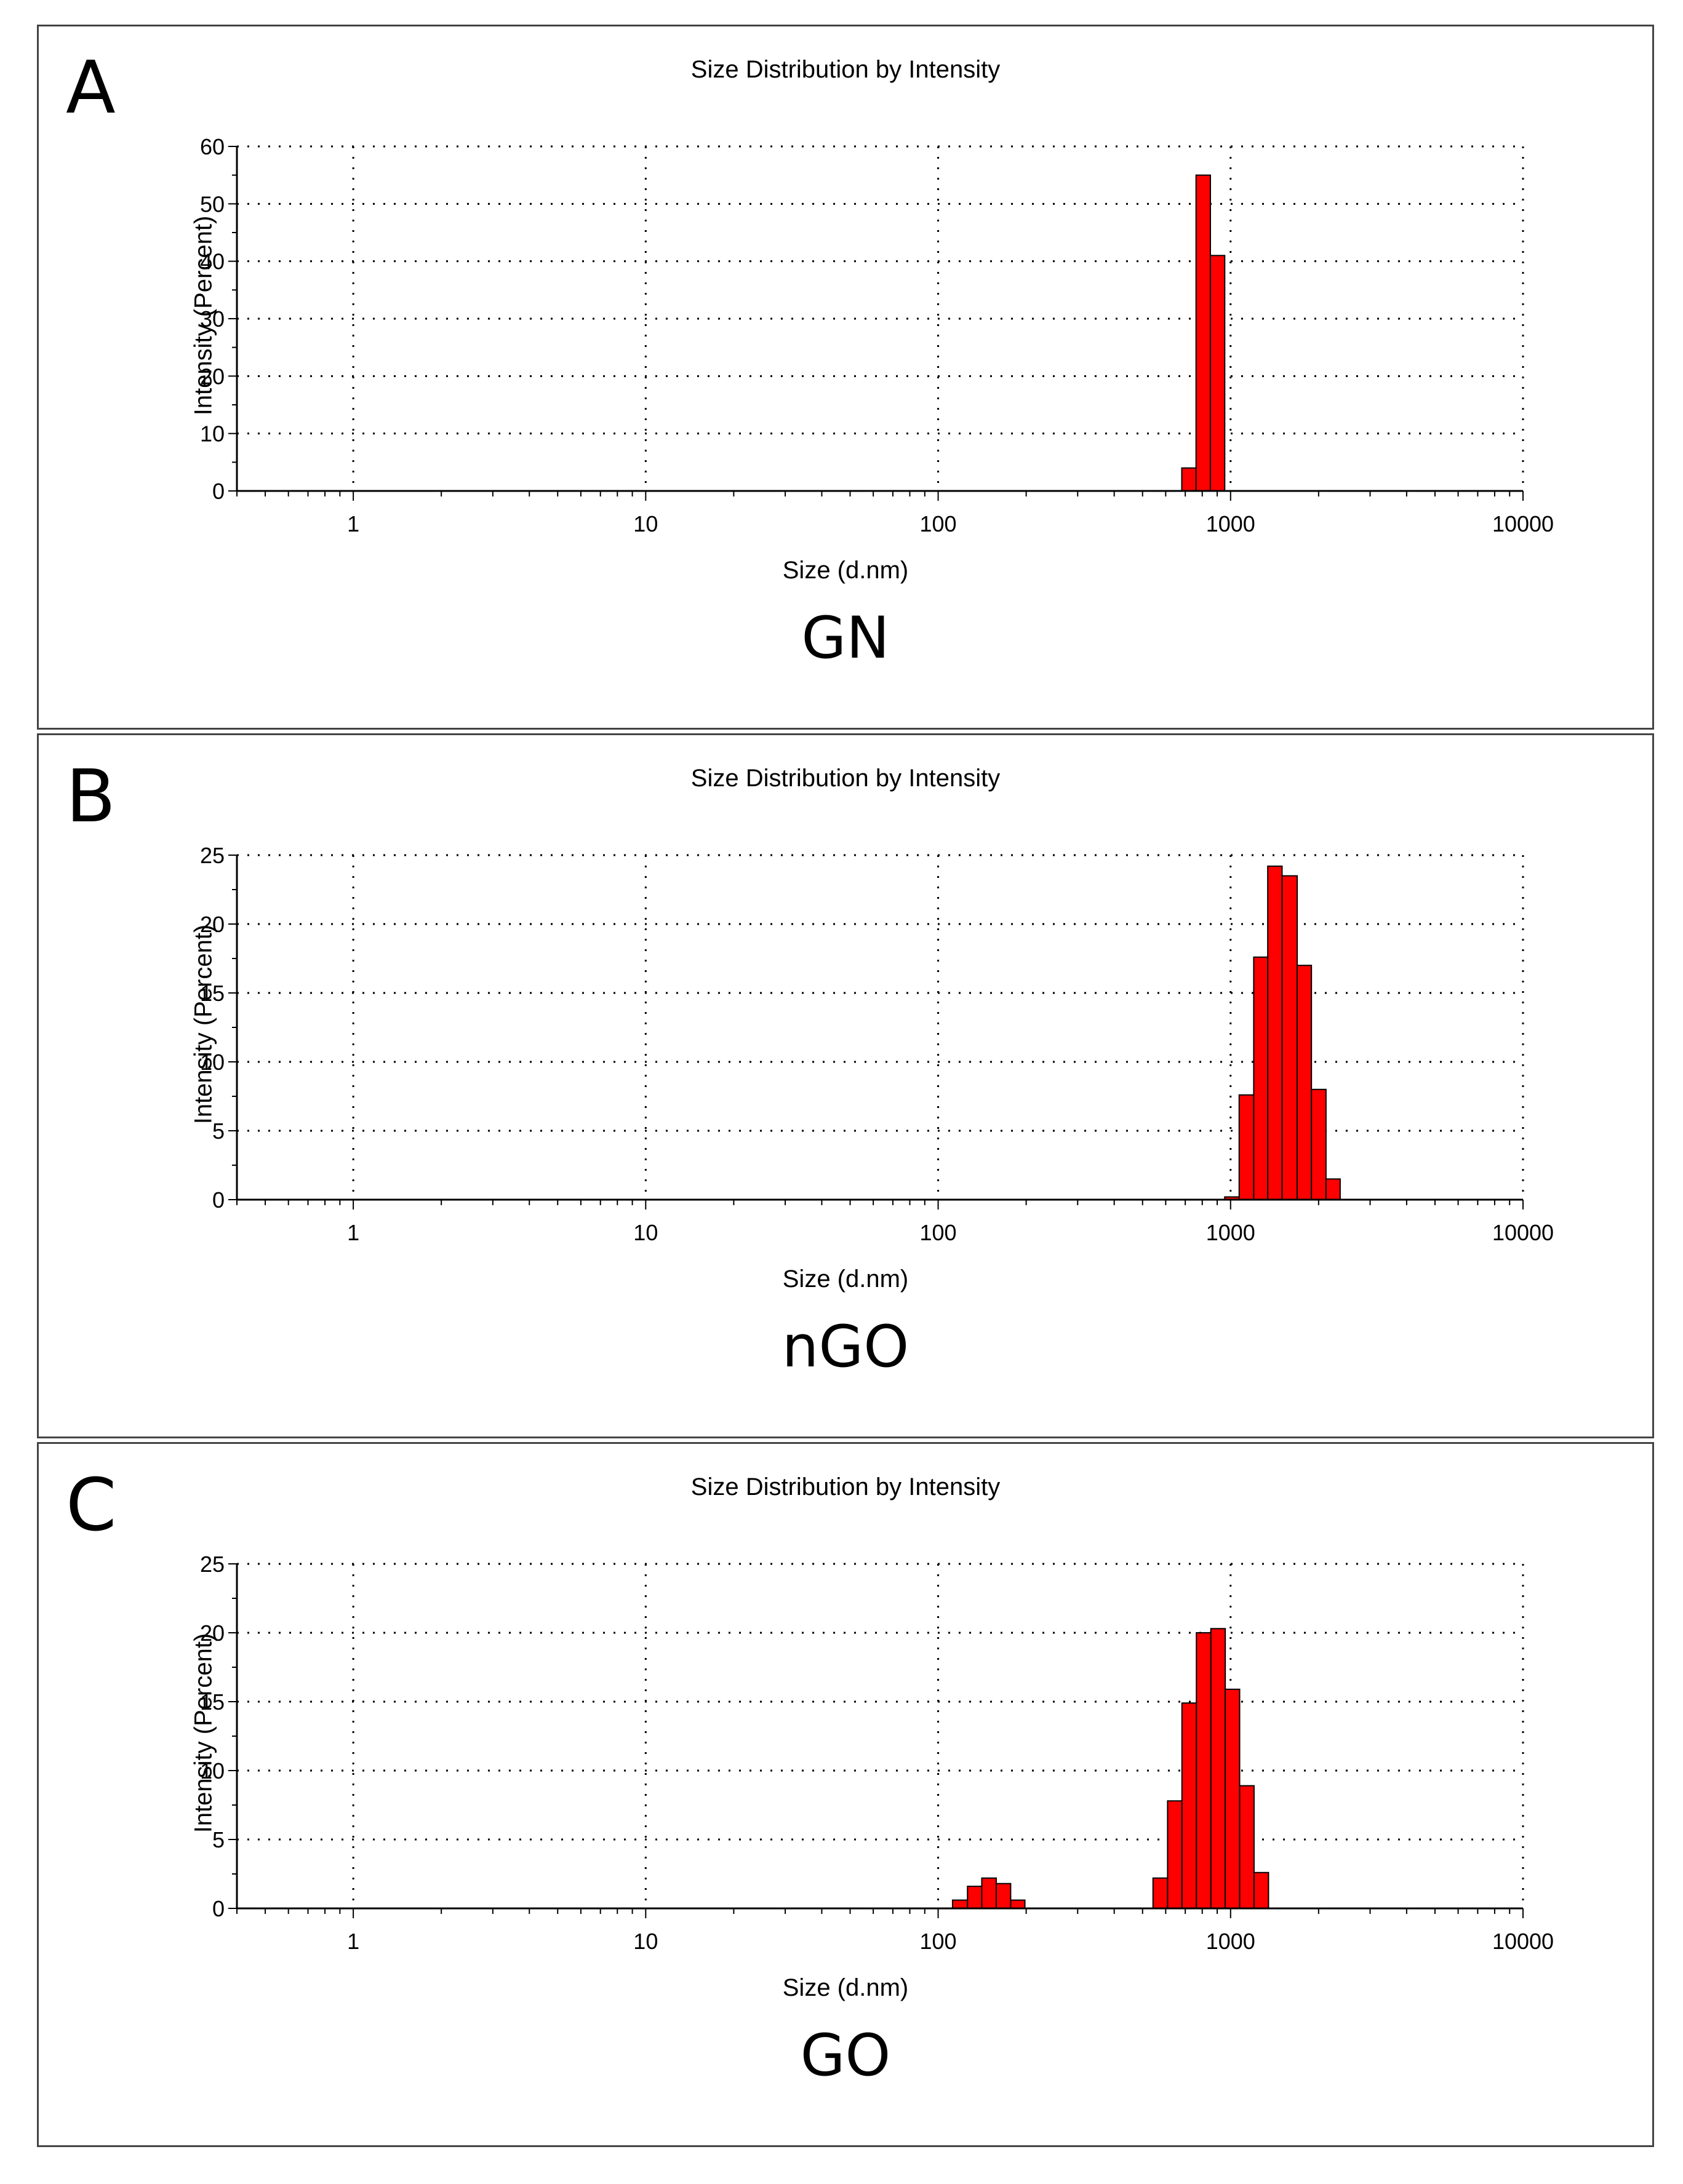 The width and height of the screenshot is (1683, 2184). Describe the element at coordinates (91, 796) in the screenshot. I see `panel-letter: B` at that location.